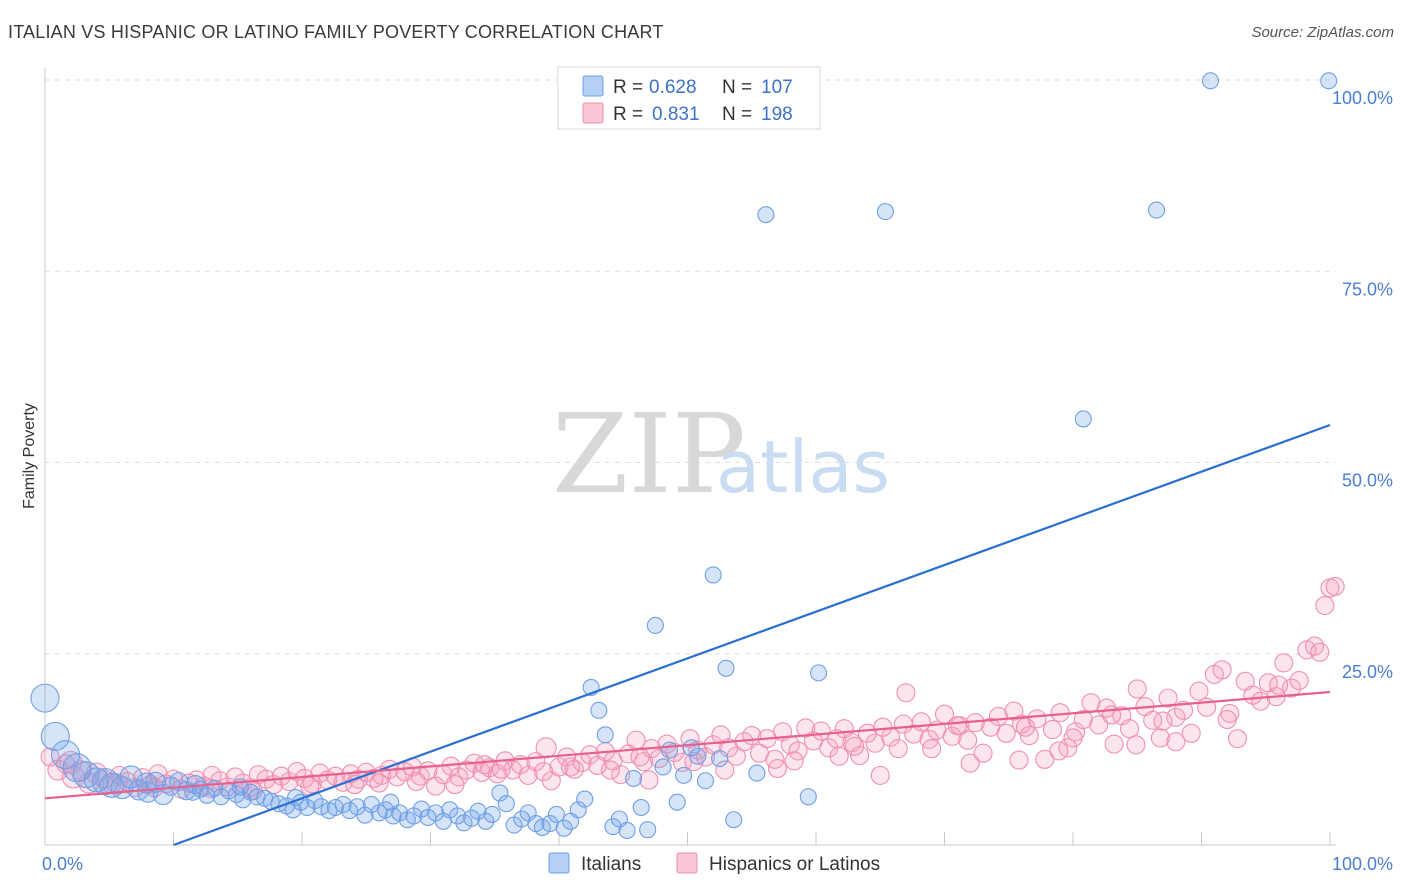  What do you see at coordinates (628, 114) in the screenshot?
I see `hispanics-r-label: R =` at bounding box center [628, 114].